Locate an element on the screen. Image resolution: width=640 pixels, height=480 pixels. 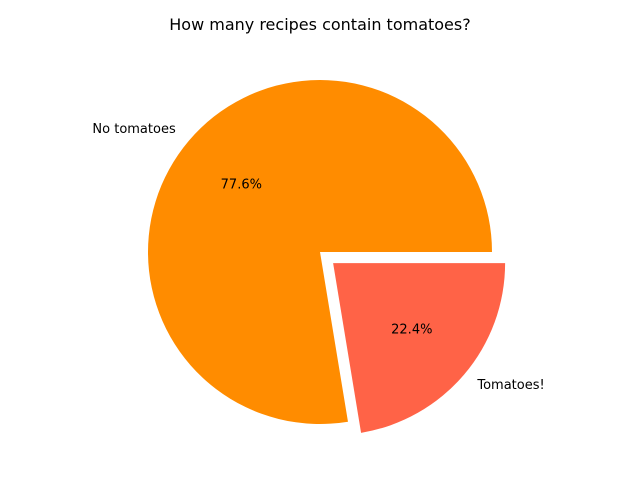
slice-percent-no-tomatoes: 77.6% is located at coordinates (241, 185).